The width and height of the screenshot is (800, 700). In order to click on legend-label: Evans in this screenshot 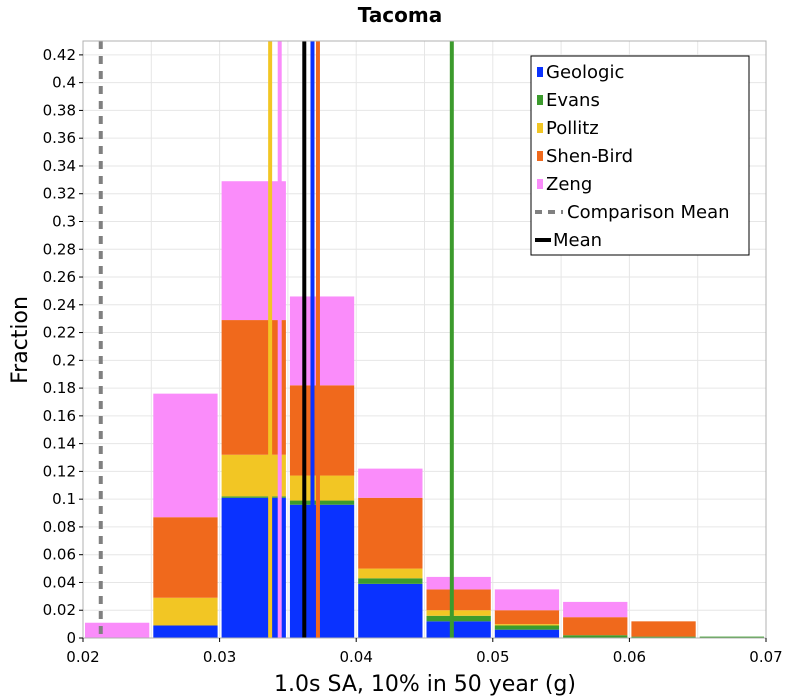, I will do `click(573, 100)`.